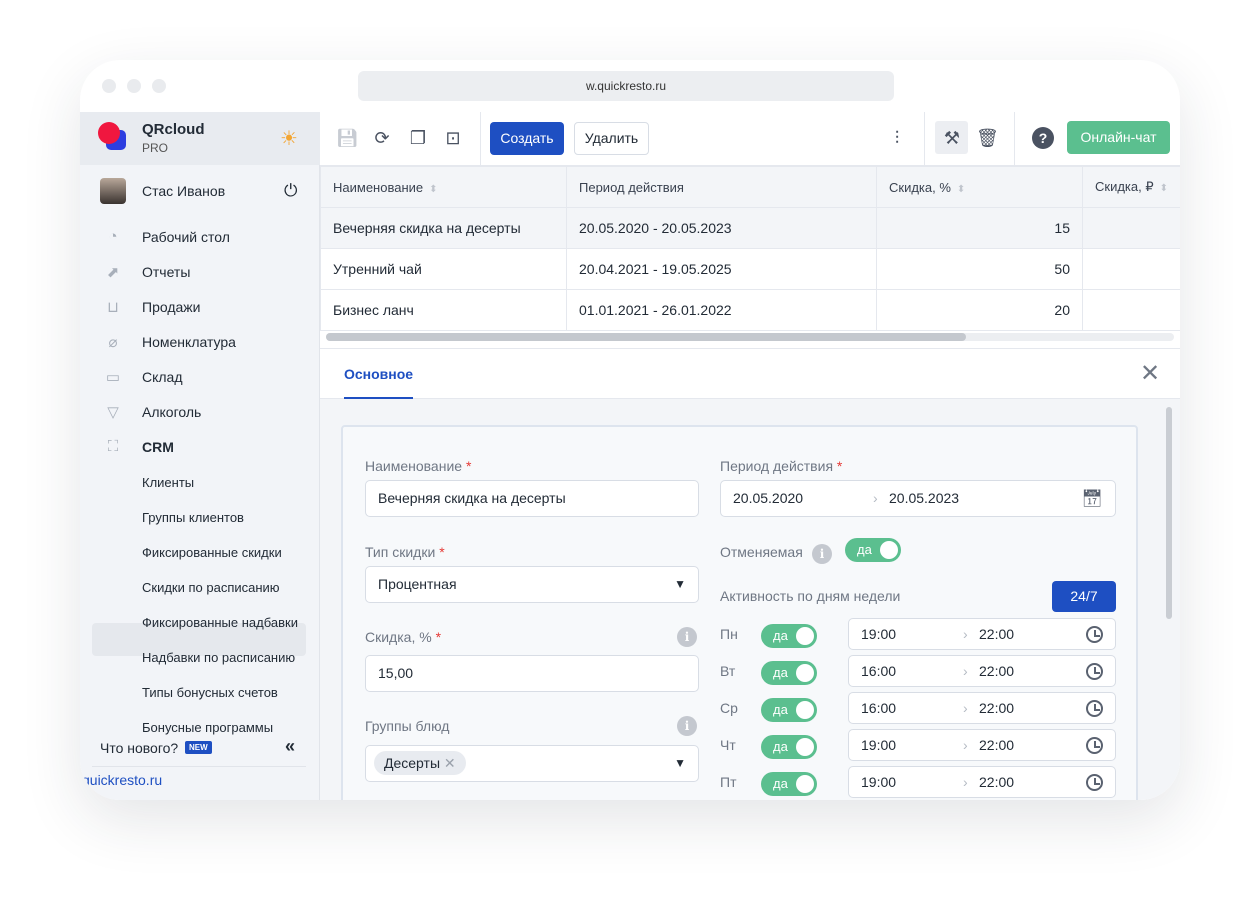 The image size is (1260, 899). Describe the element at coordinates (729, 634) in the screenshot. I see `day-label: Пн` at that location.